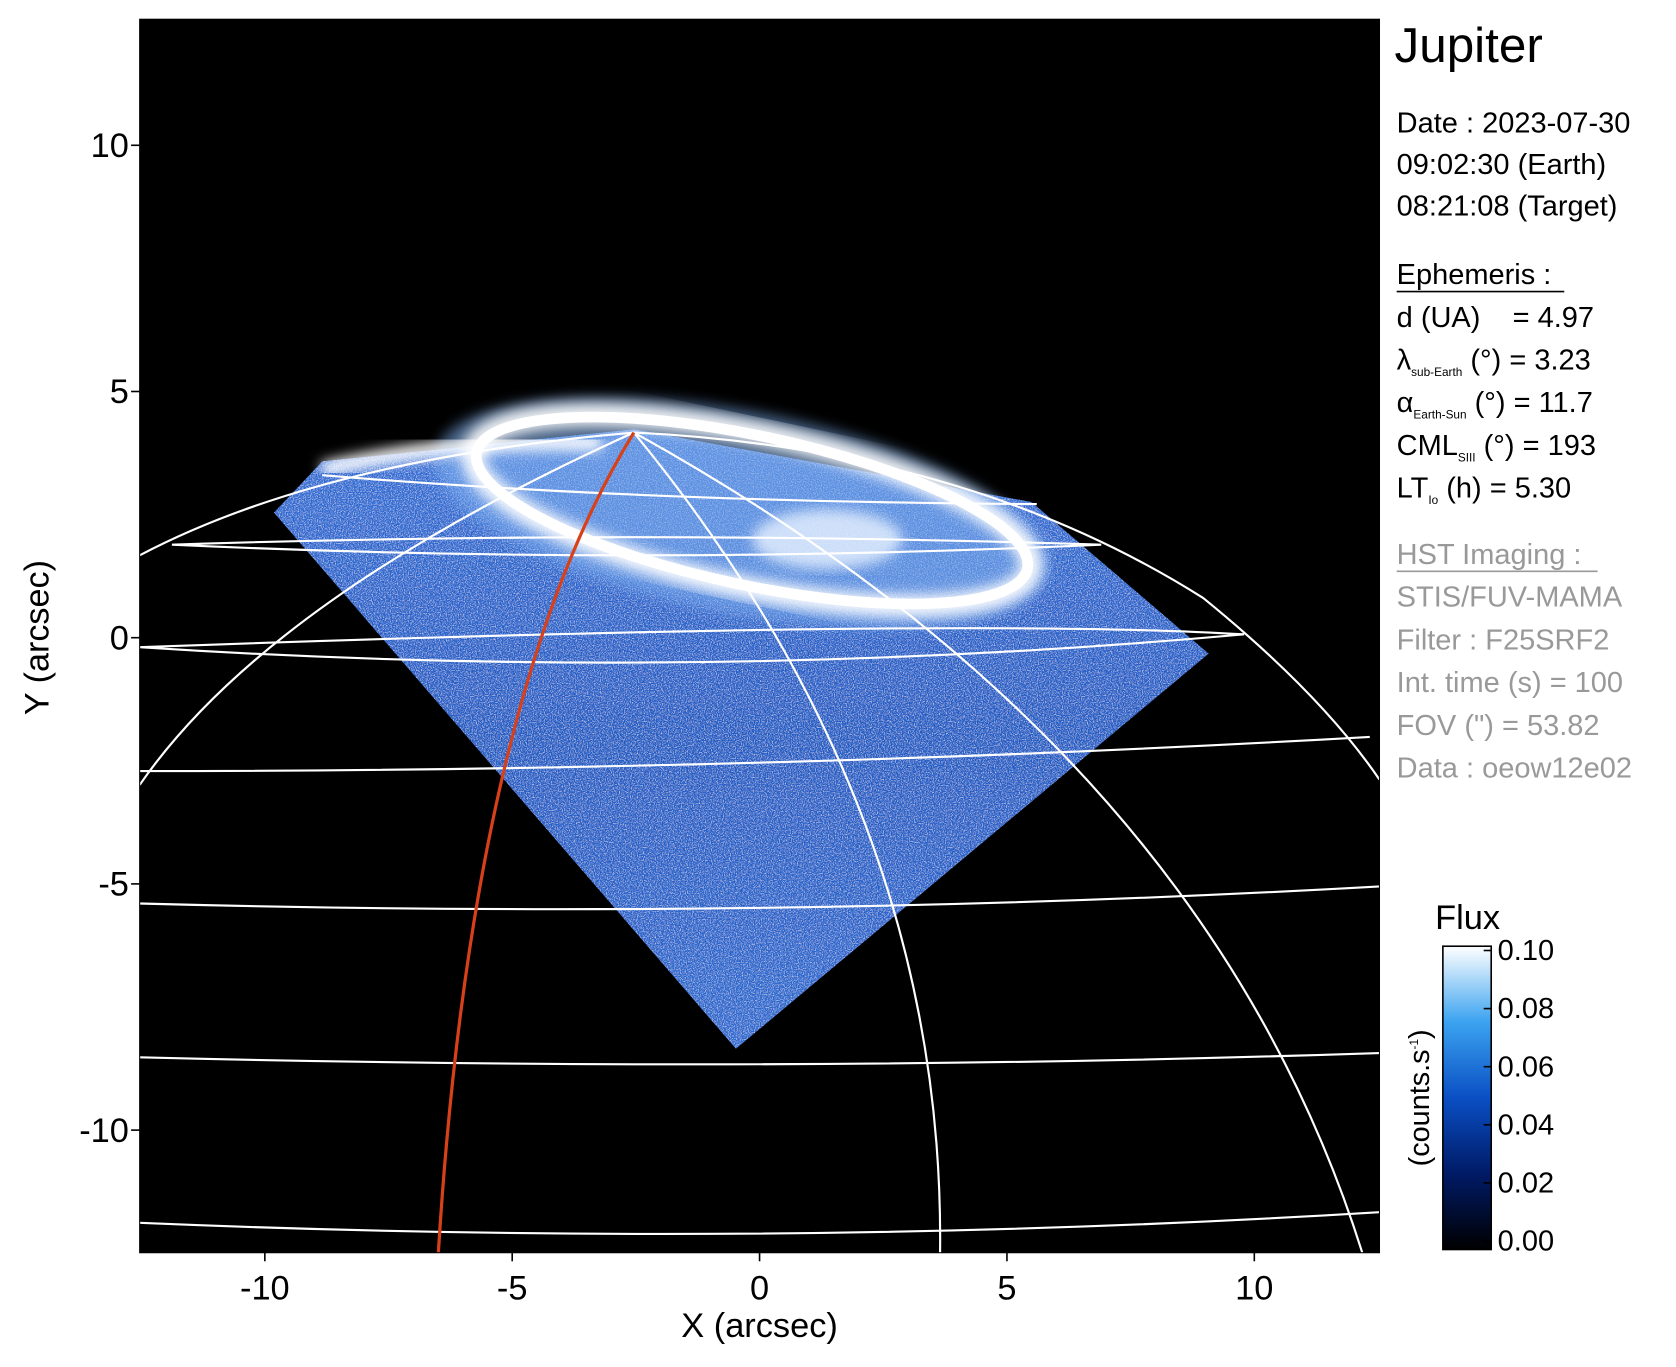  What do you see at coordinates (1526, 1184) in the screenshot?
I see `colorbar-tick-label: 0.02` at bounding box center [1526, 1184].